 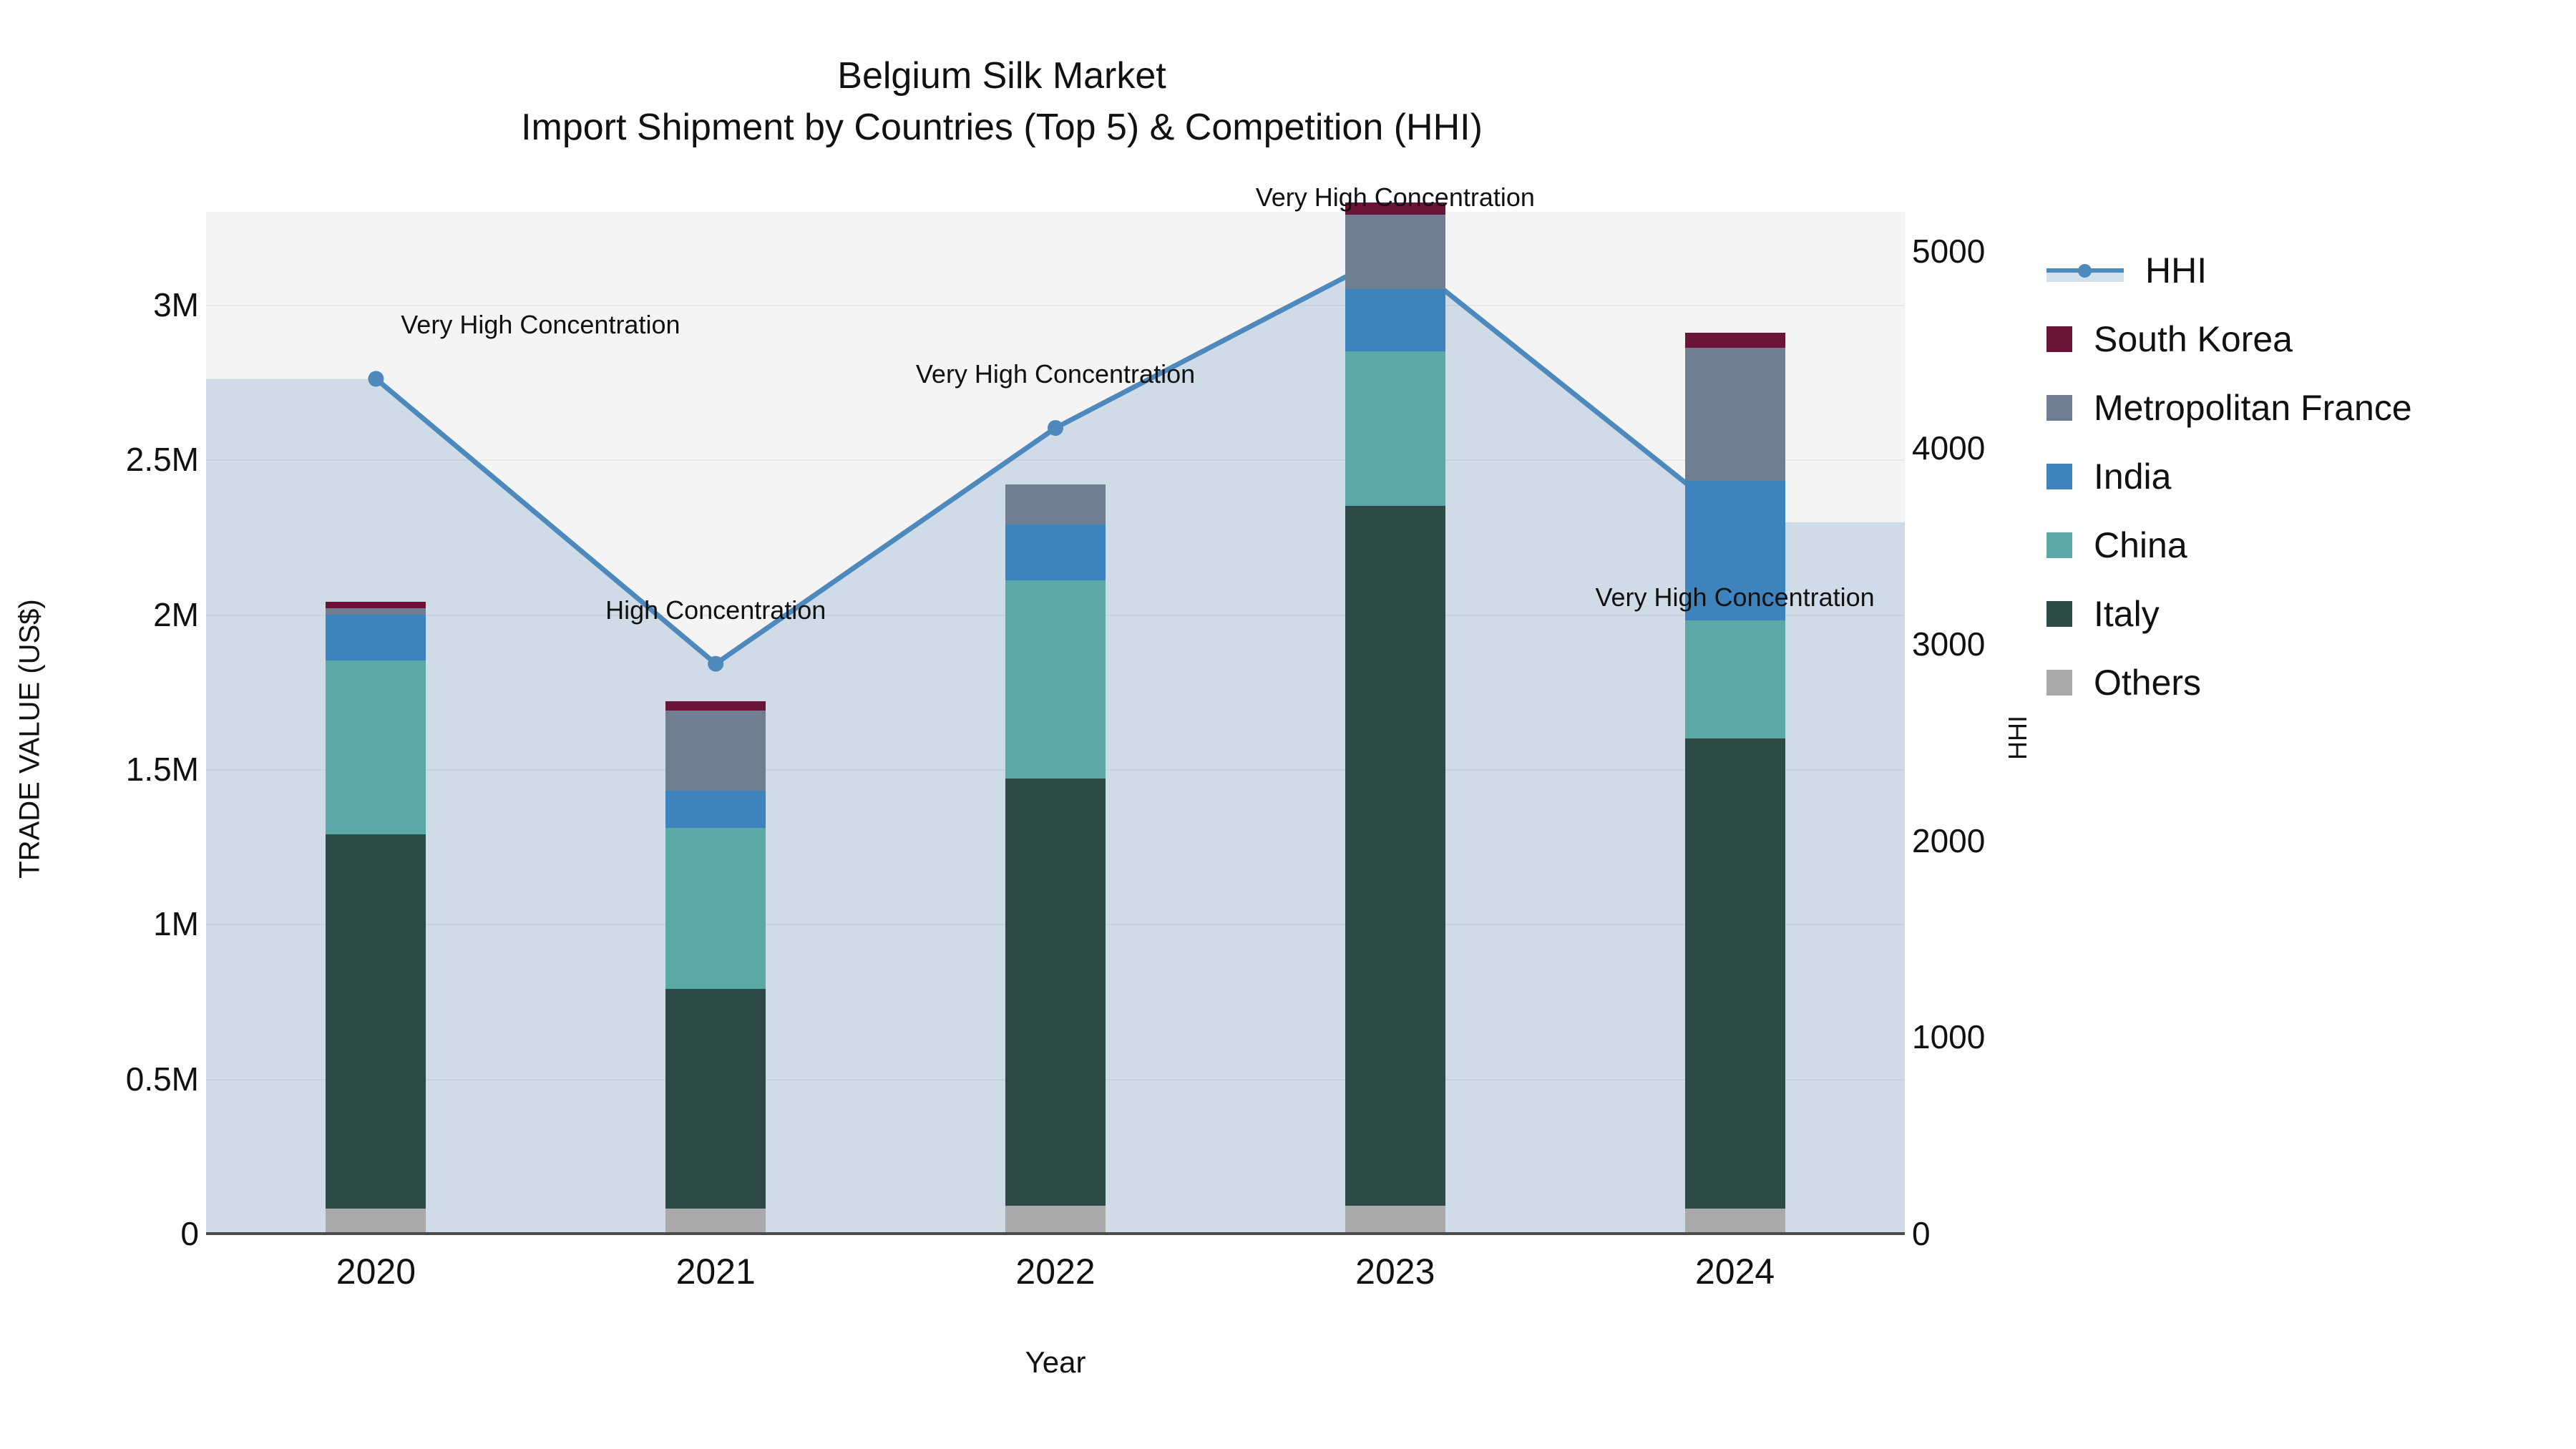 I want to click on bar-stack-2020, so click(x=376, y=918).